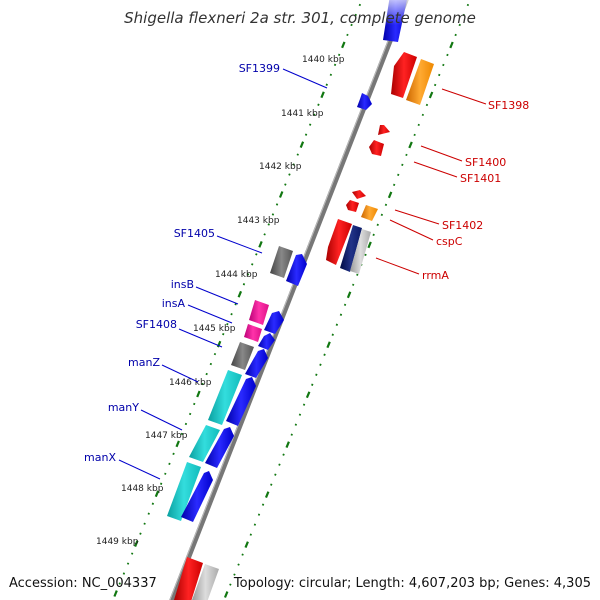 The height and width of the screenshot is (600, 600). What do you see at coordinates (281, 262) in the screenshot?
I see `gene-sf1405` at bounding box center [281, 262].